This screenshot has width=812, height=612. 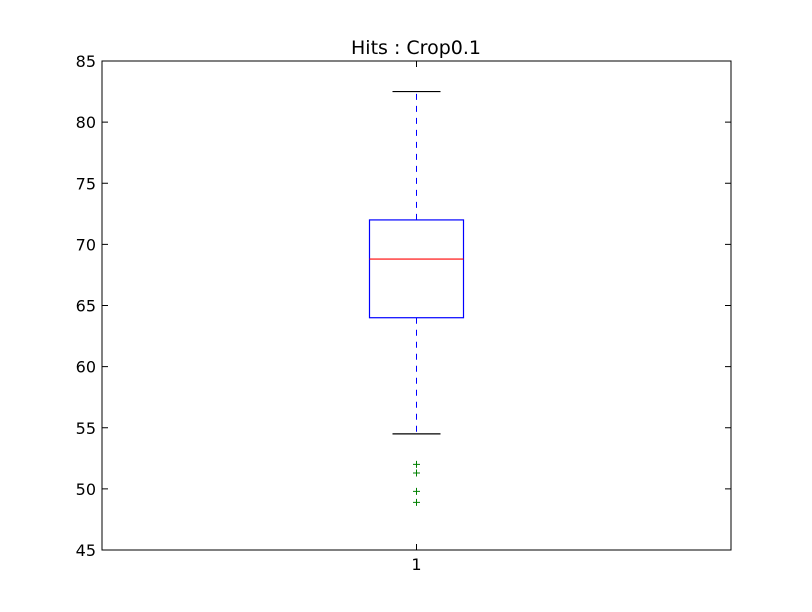 I want to click on chart-title: Hits : Crop0.1, so click(x=416, y=48).